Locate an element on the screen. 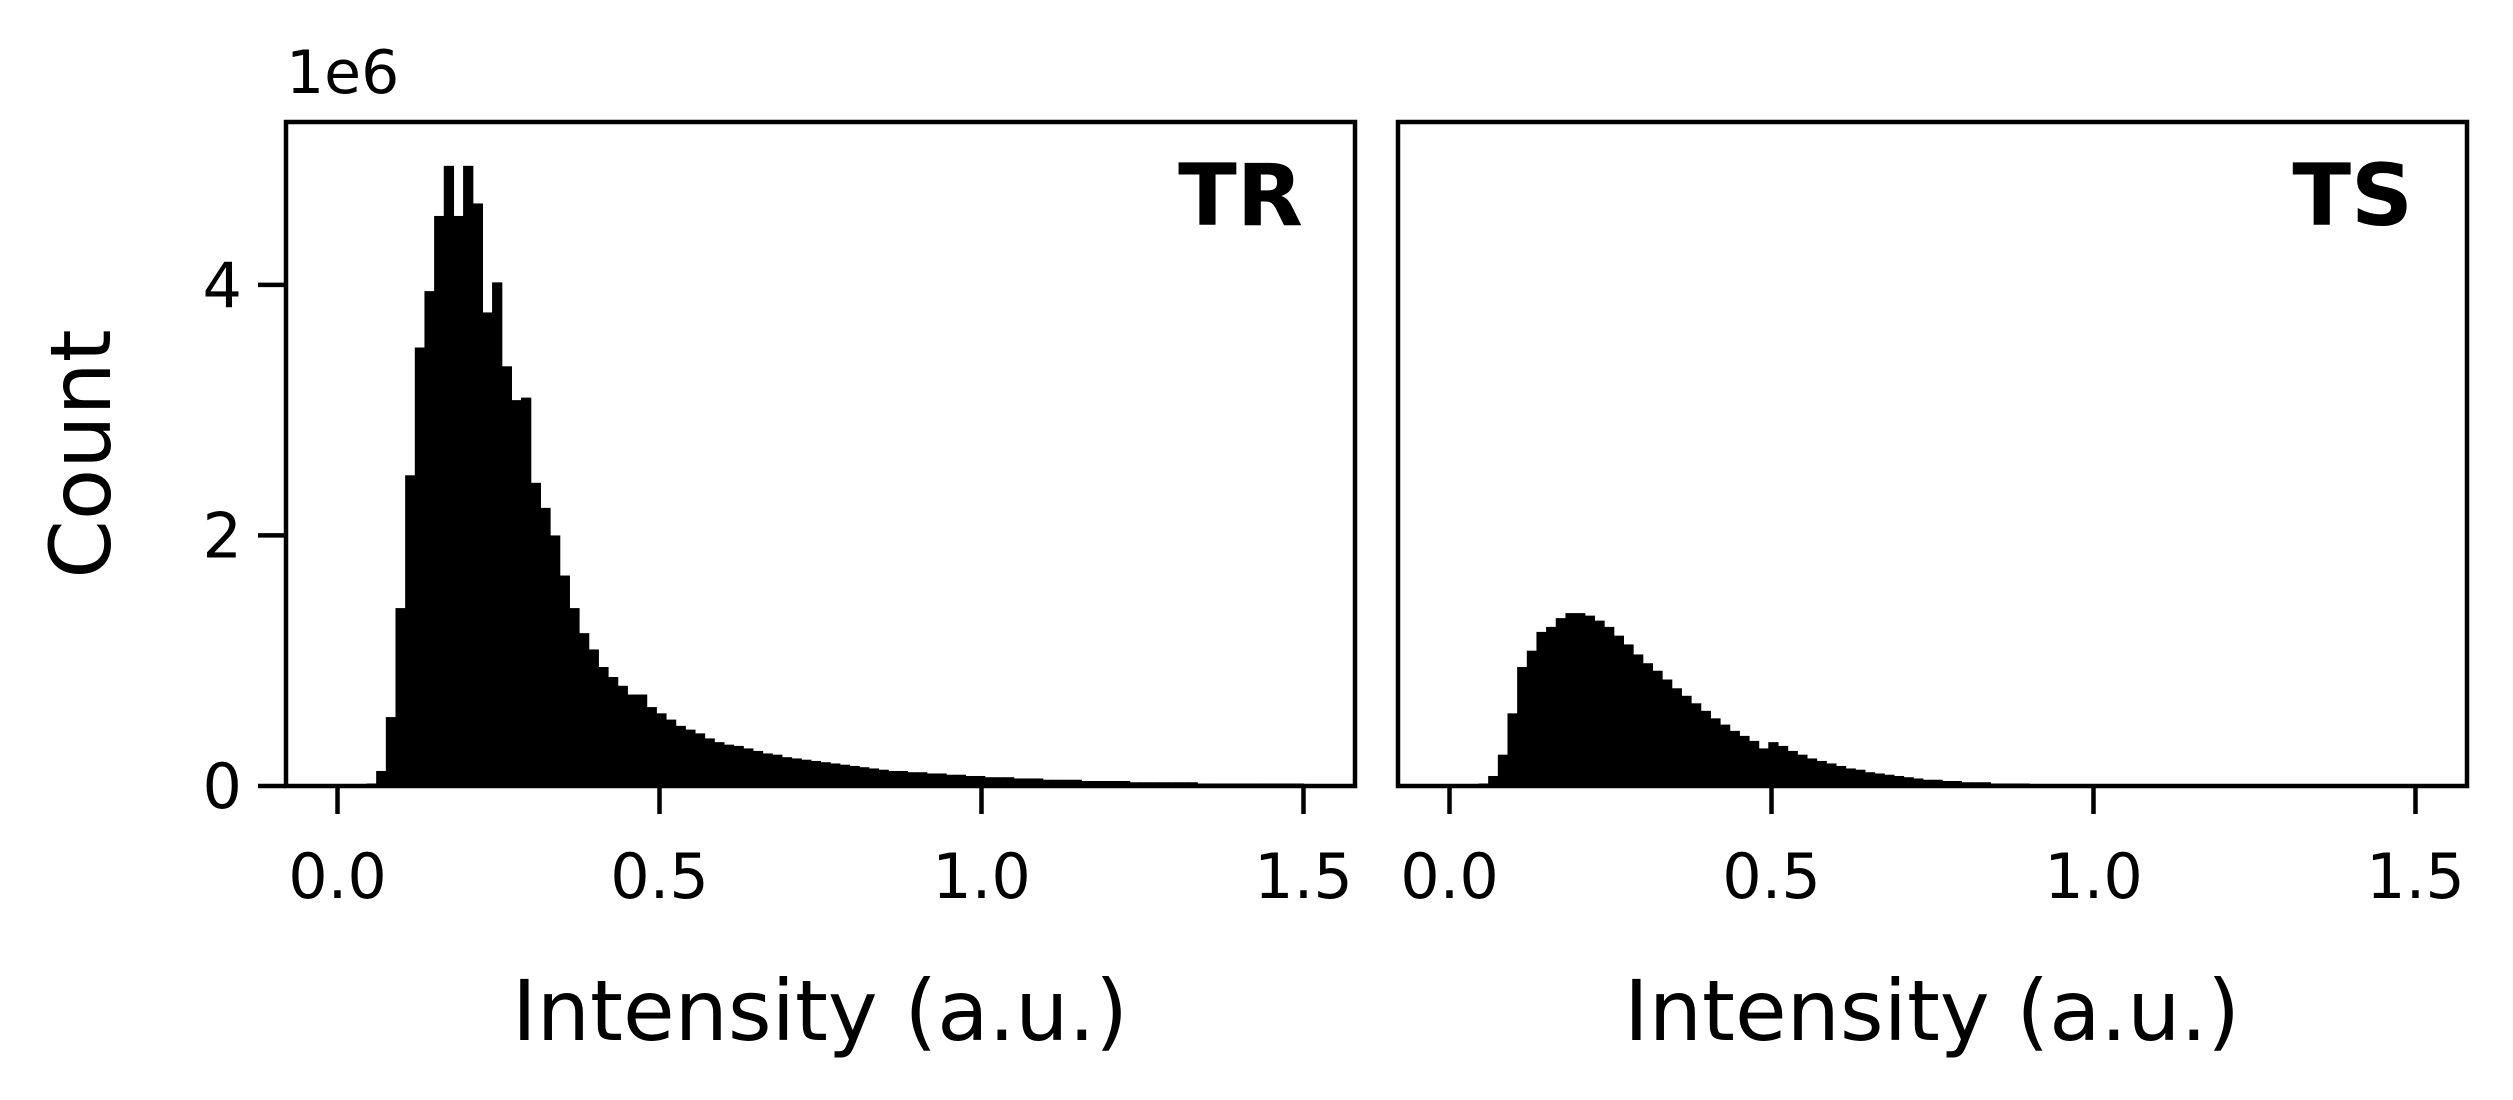 The height and width of the screenshot is (1100, 2513). tr-x-tick-label: 0.5 is located at coordinates (659, 876).